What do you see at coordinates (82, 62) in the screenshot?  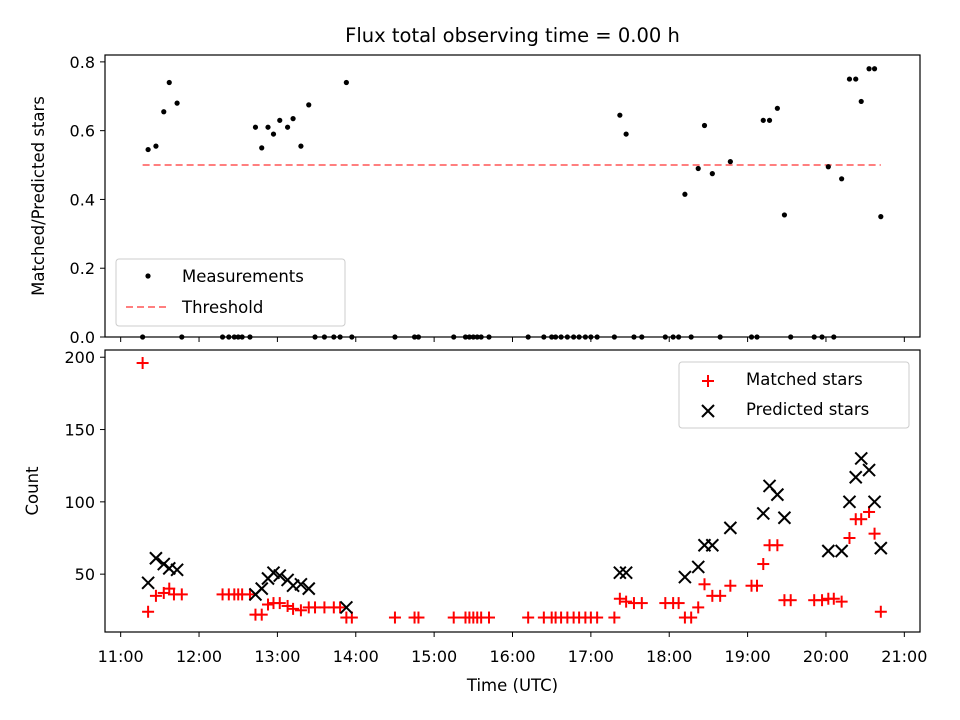 I see `ratio-y-tick-label: 0.8` at bounding box center [82, 62].